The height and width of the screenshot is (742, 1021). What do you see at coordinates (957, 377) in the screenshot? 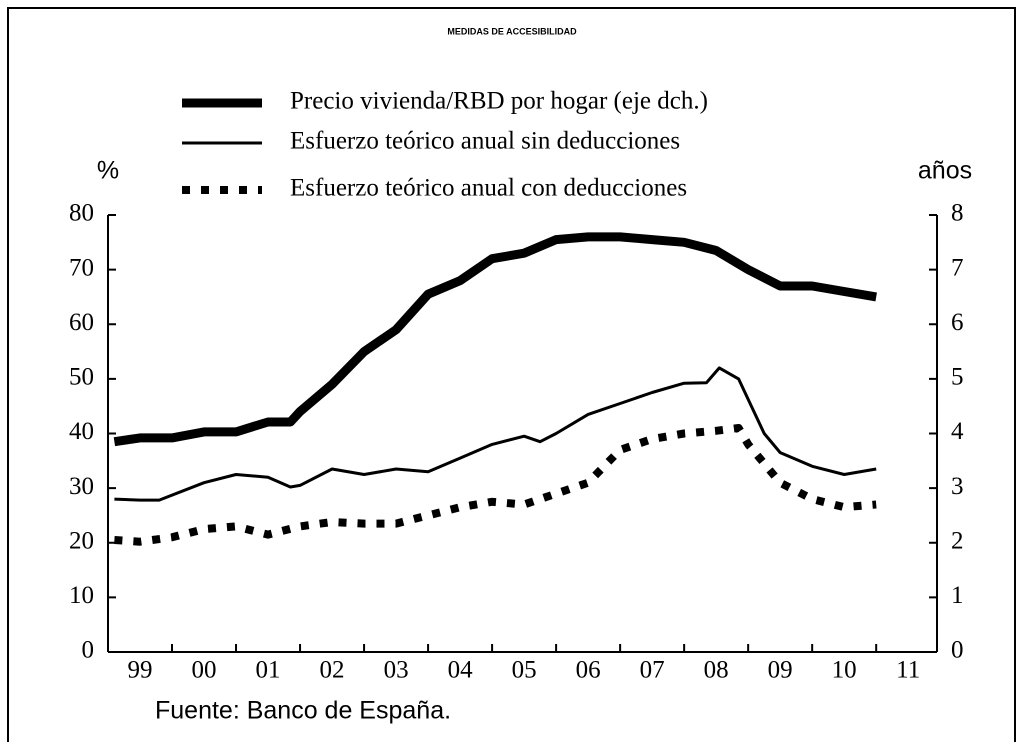
I see `y2-tick-label: 5` at bounding box center [957, 377].